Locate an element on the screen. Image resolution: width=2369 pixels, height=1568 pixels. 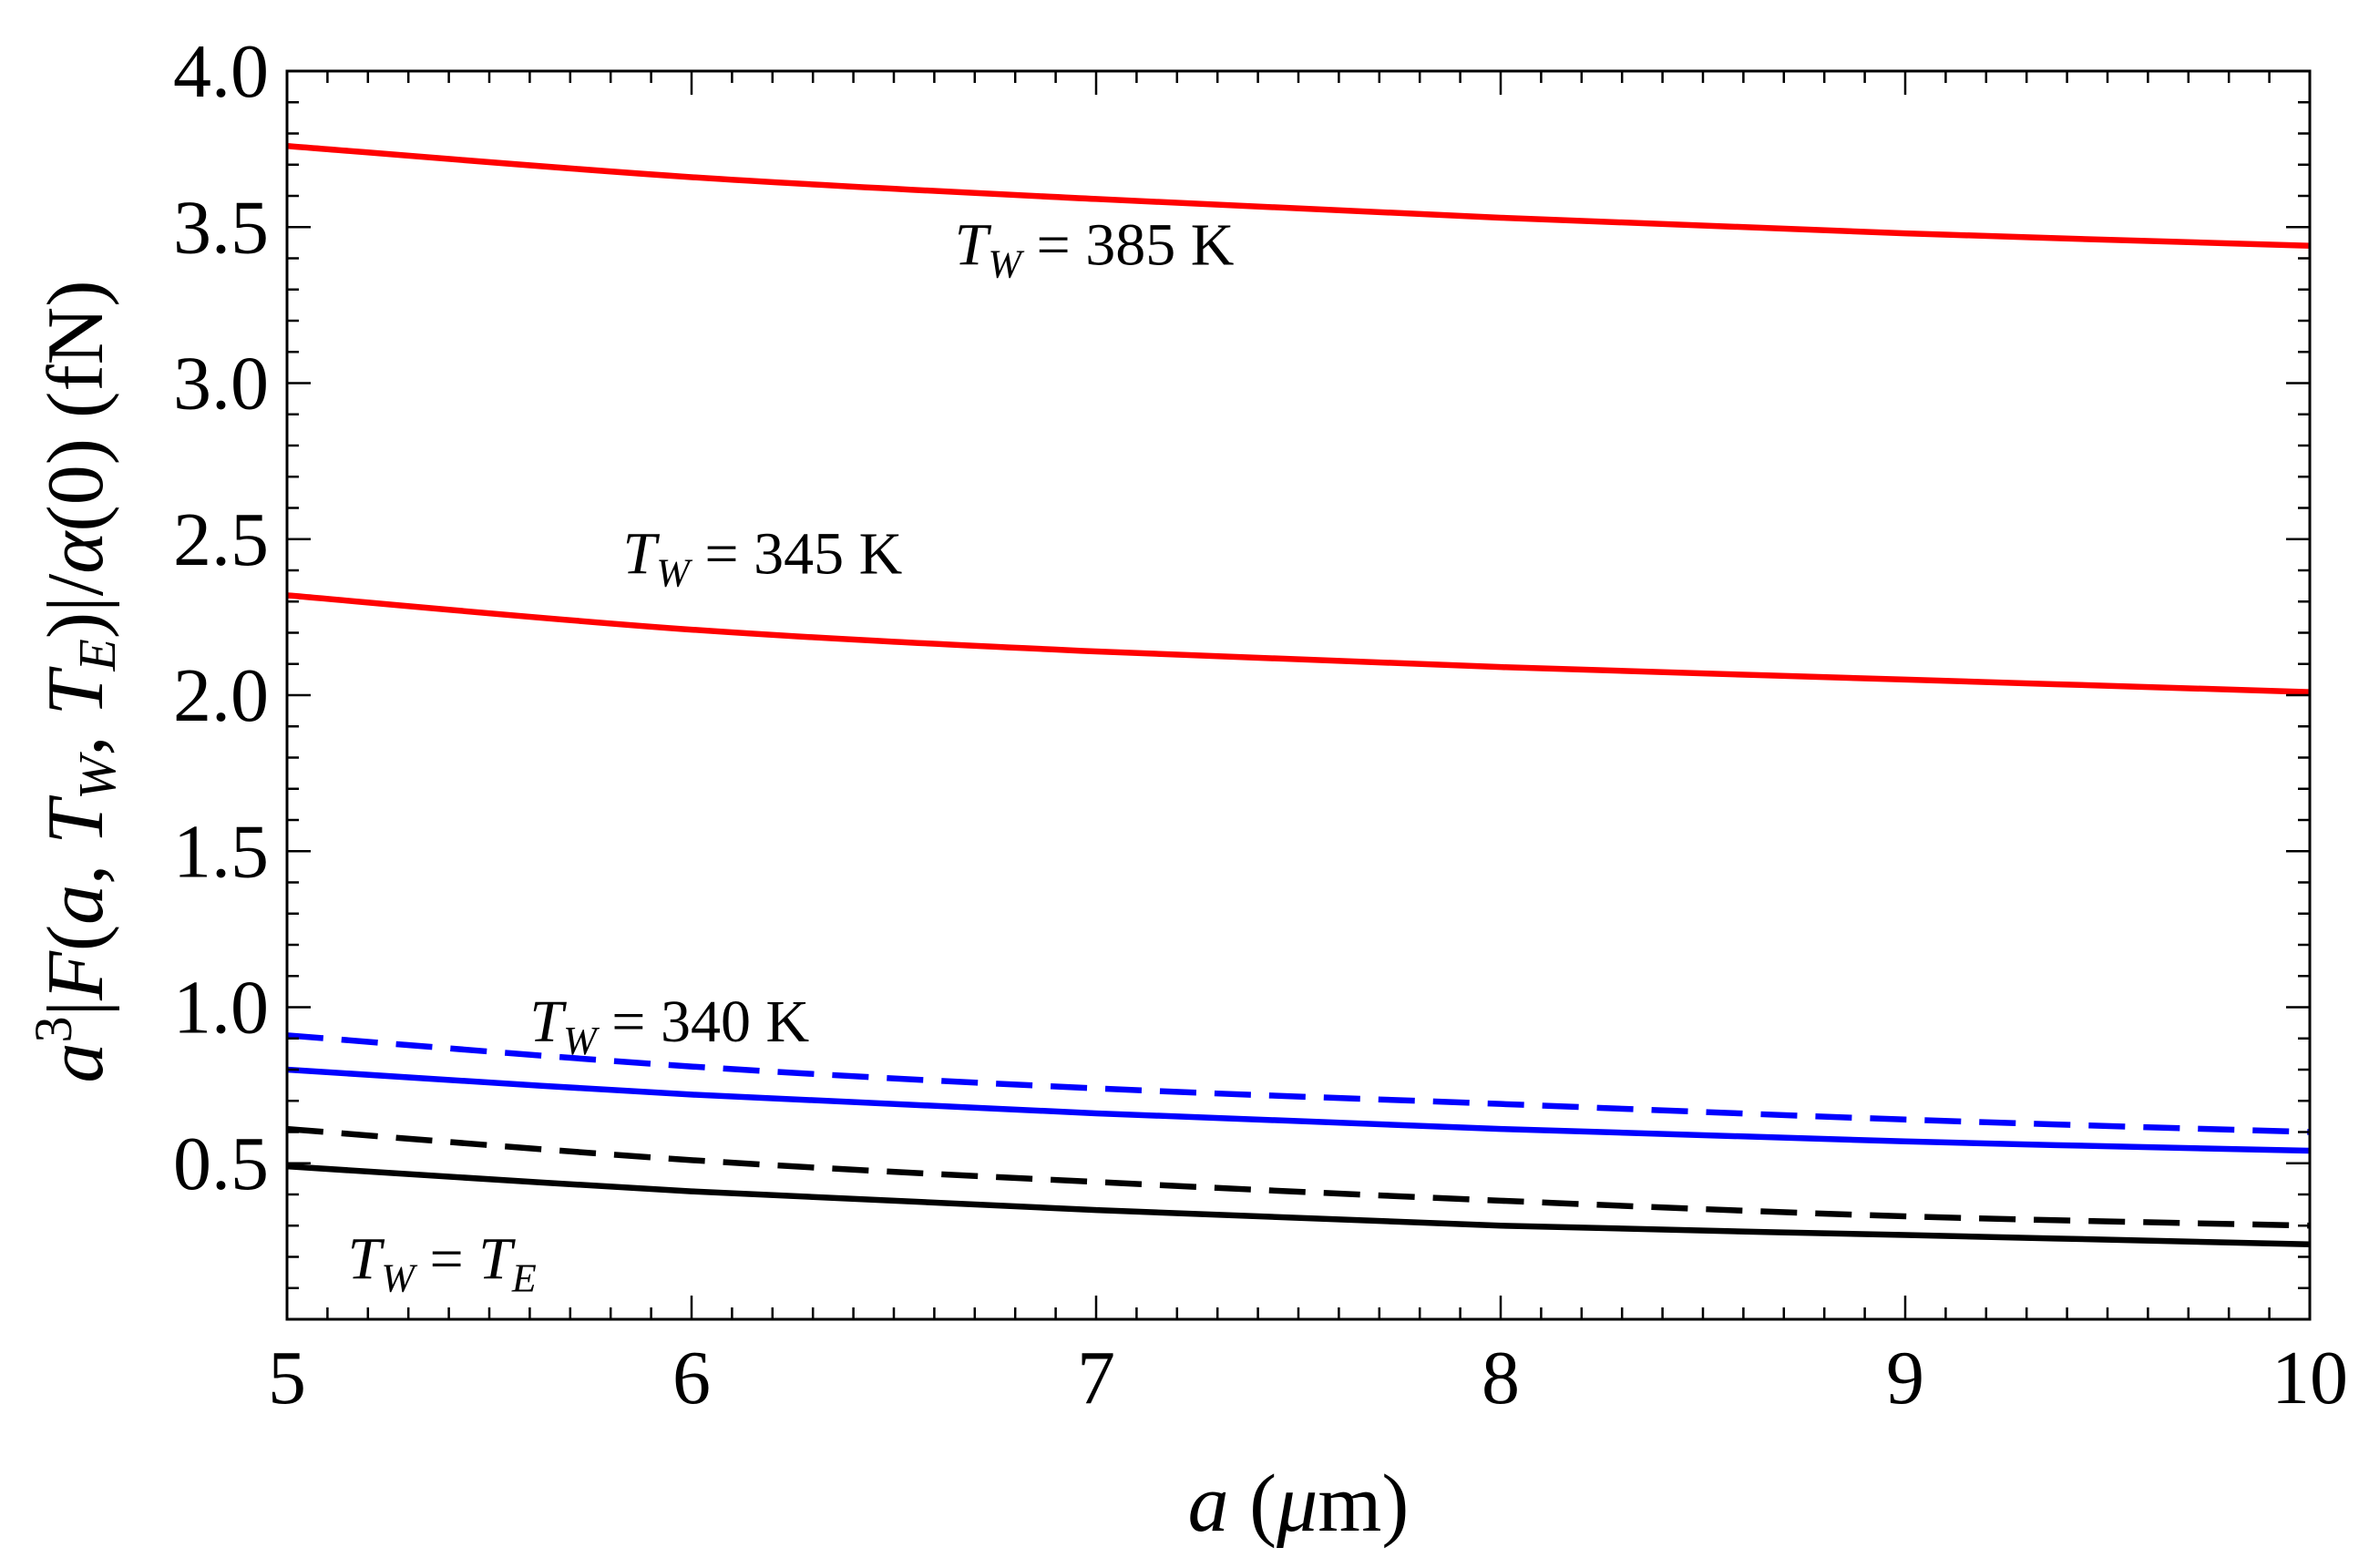
annotation-t340: TW = 340 K is located at coordinates (669, 1026).